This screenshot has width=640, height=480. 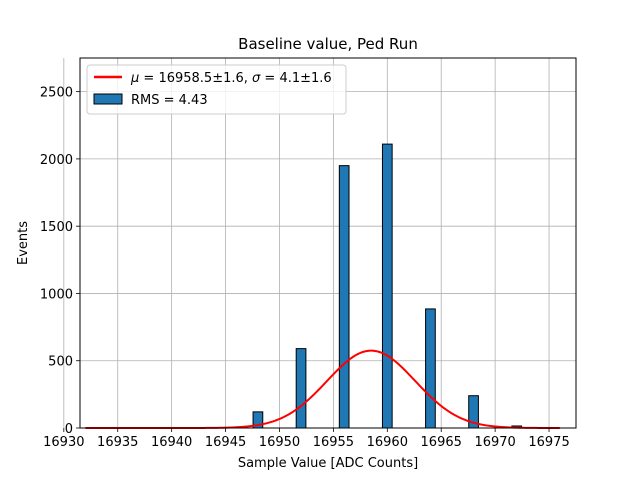 What do you see at coordinates (494, 442) in the screenshot?
I see `x-tick-label: 16970` at bounding box center [494, 442].